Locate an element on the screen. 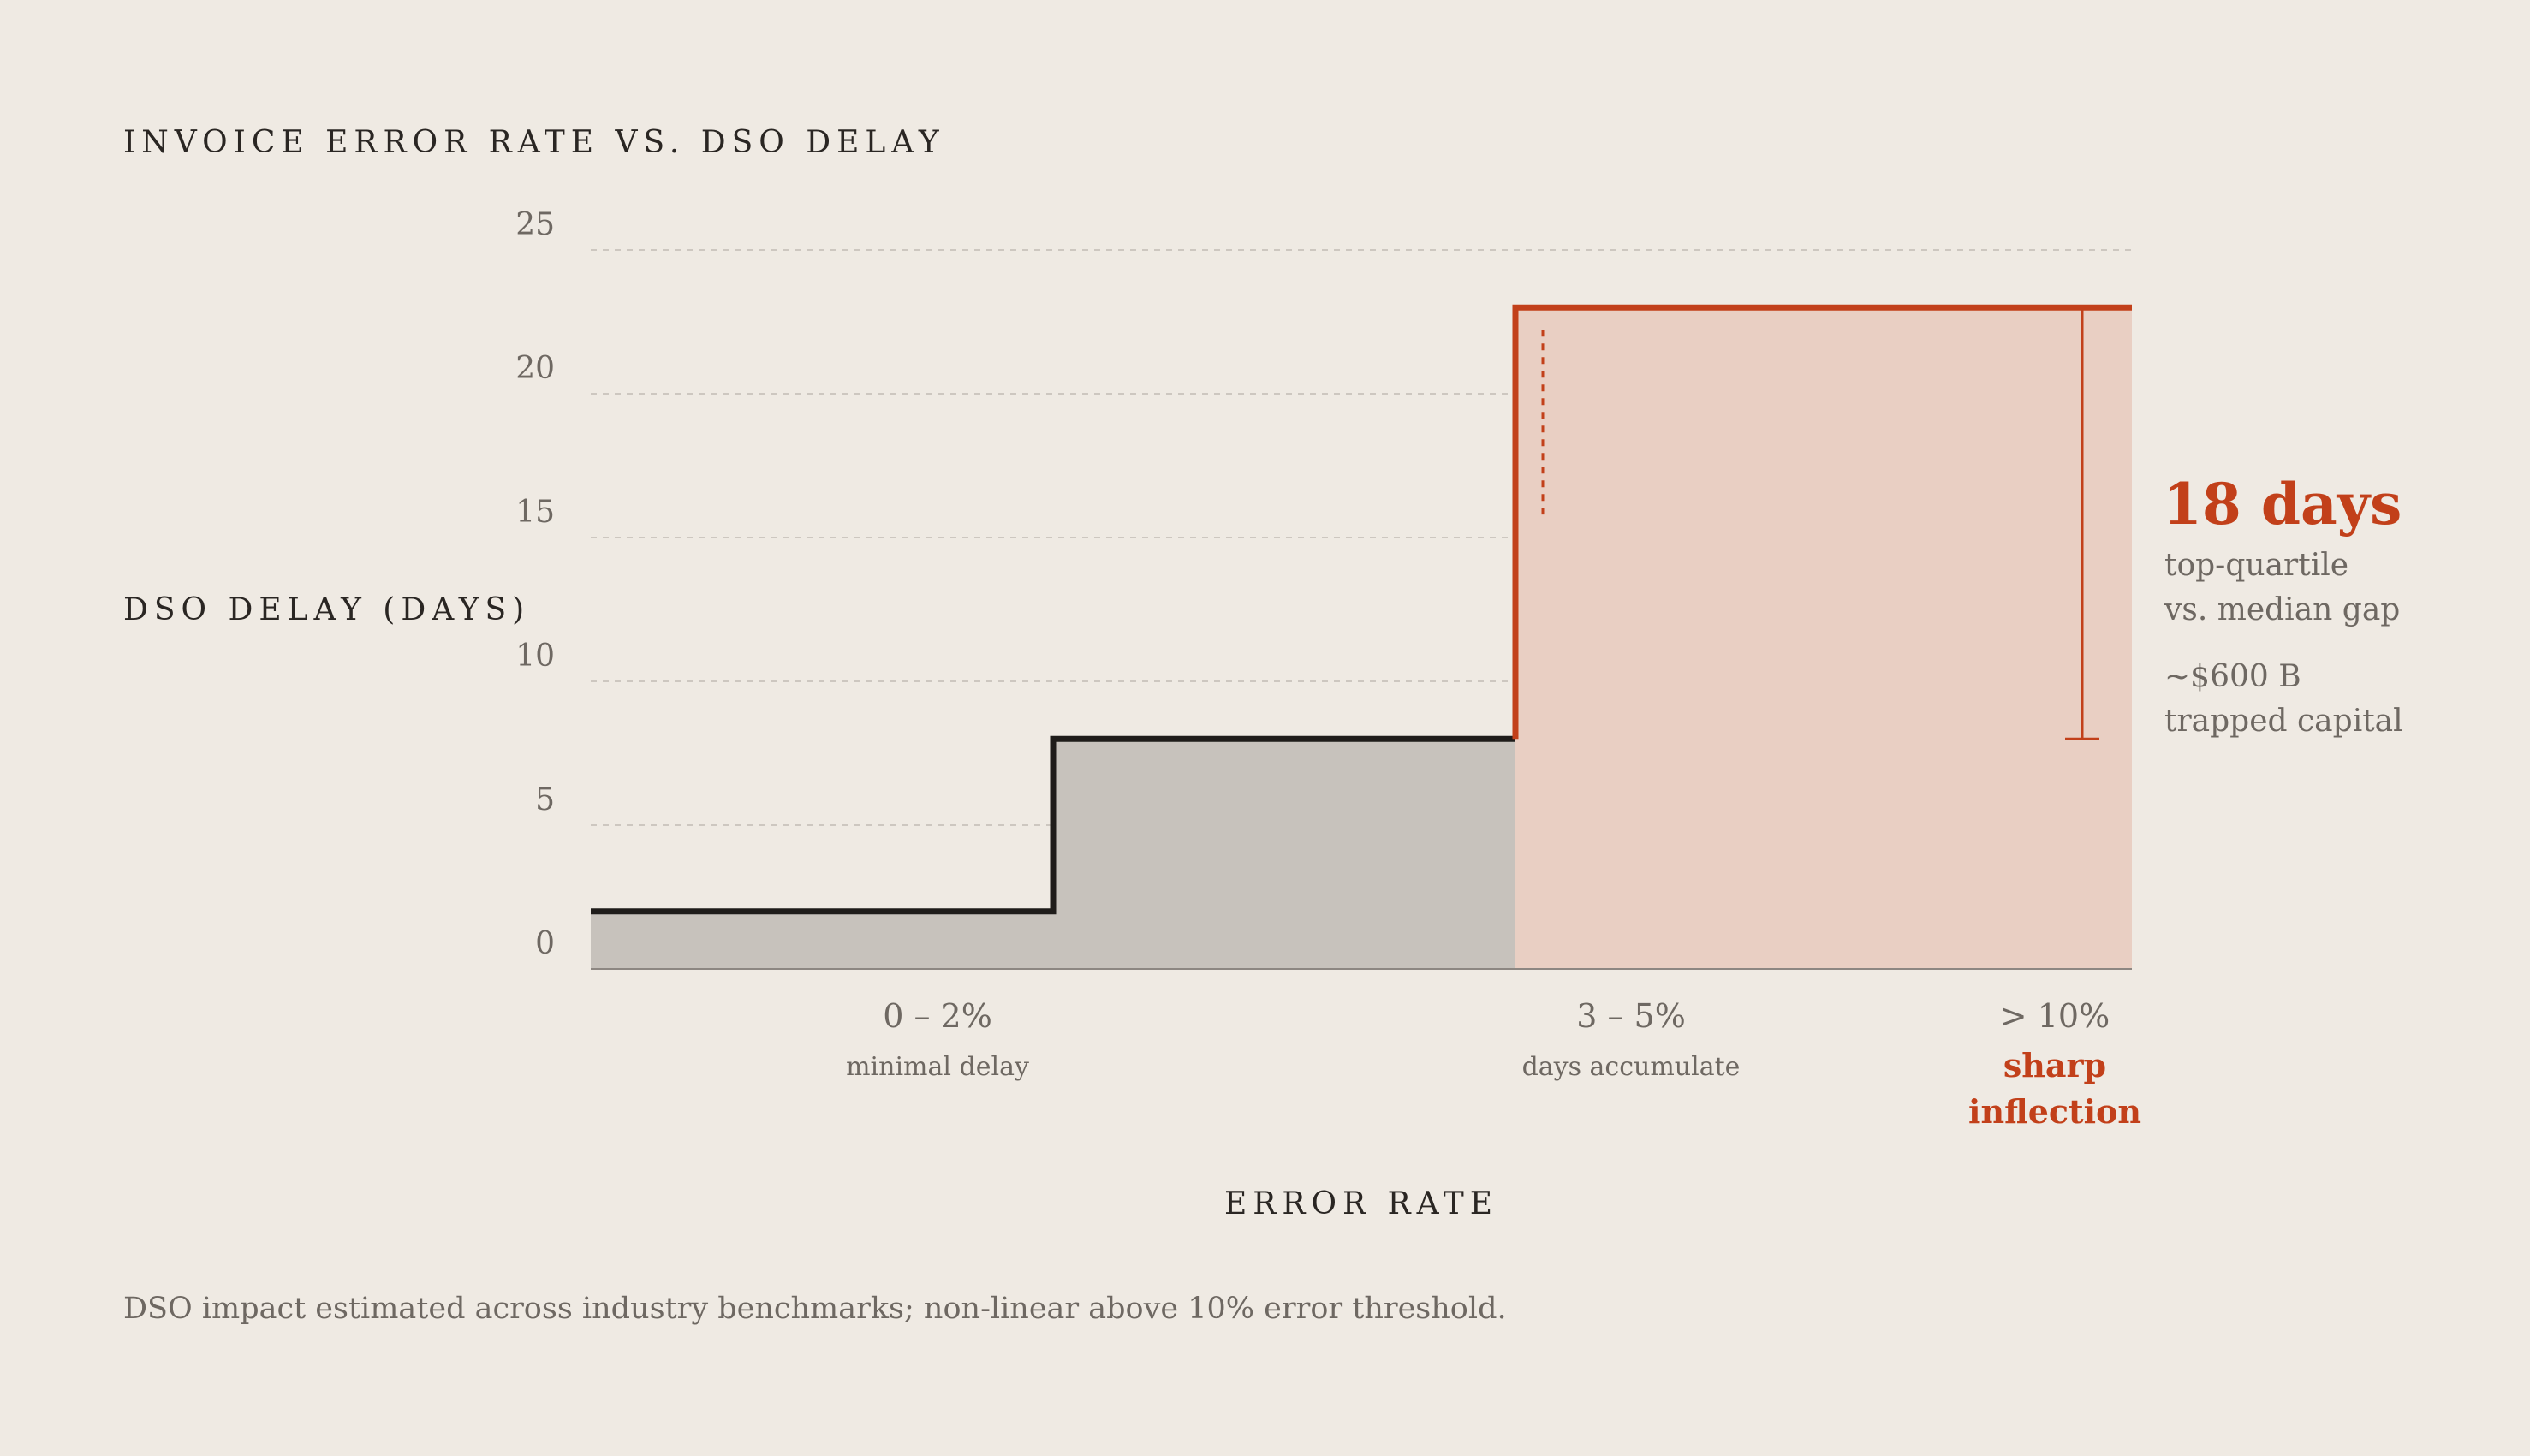  chart-title: INVOICE ERROR RATE VS. DSO DELAY is located at coordinates (534, 142).